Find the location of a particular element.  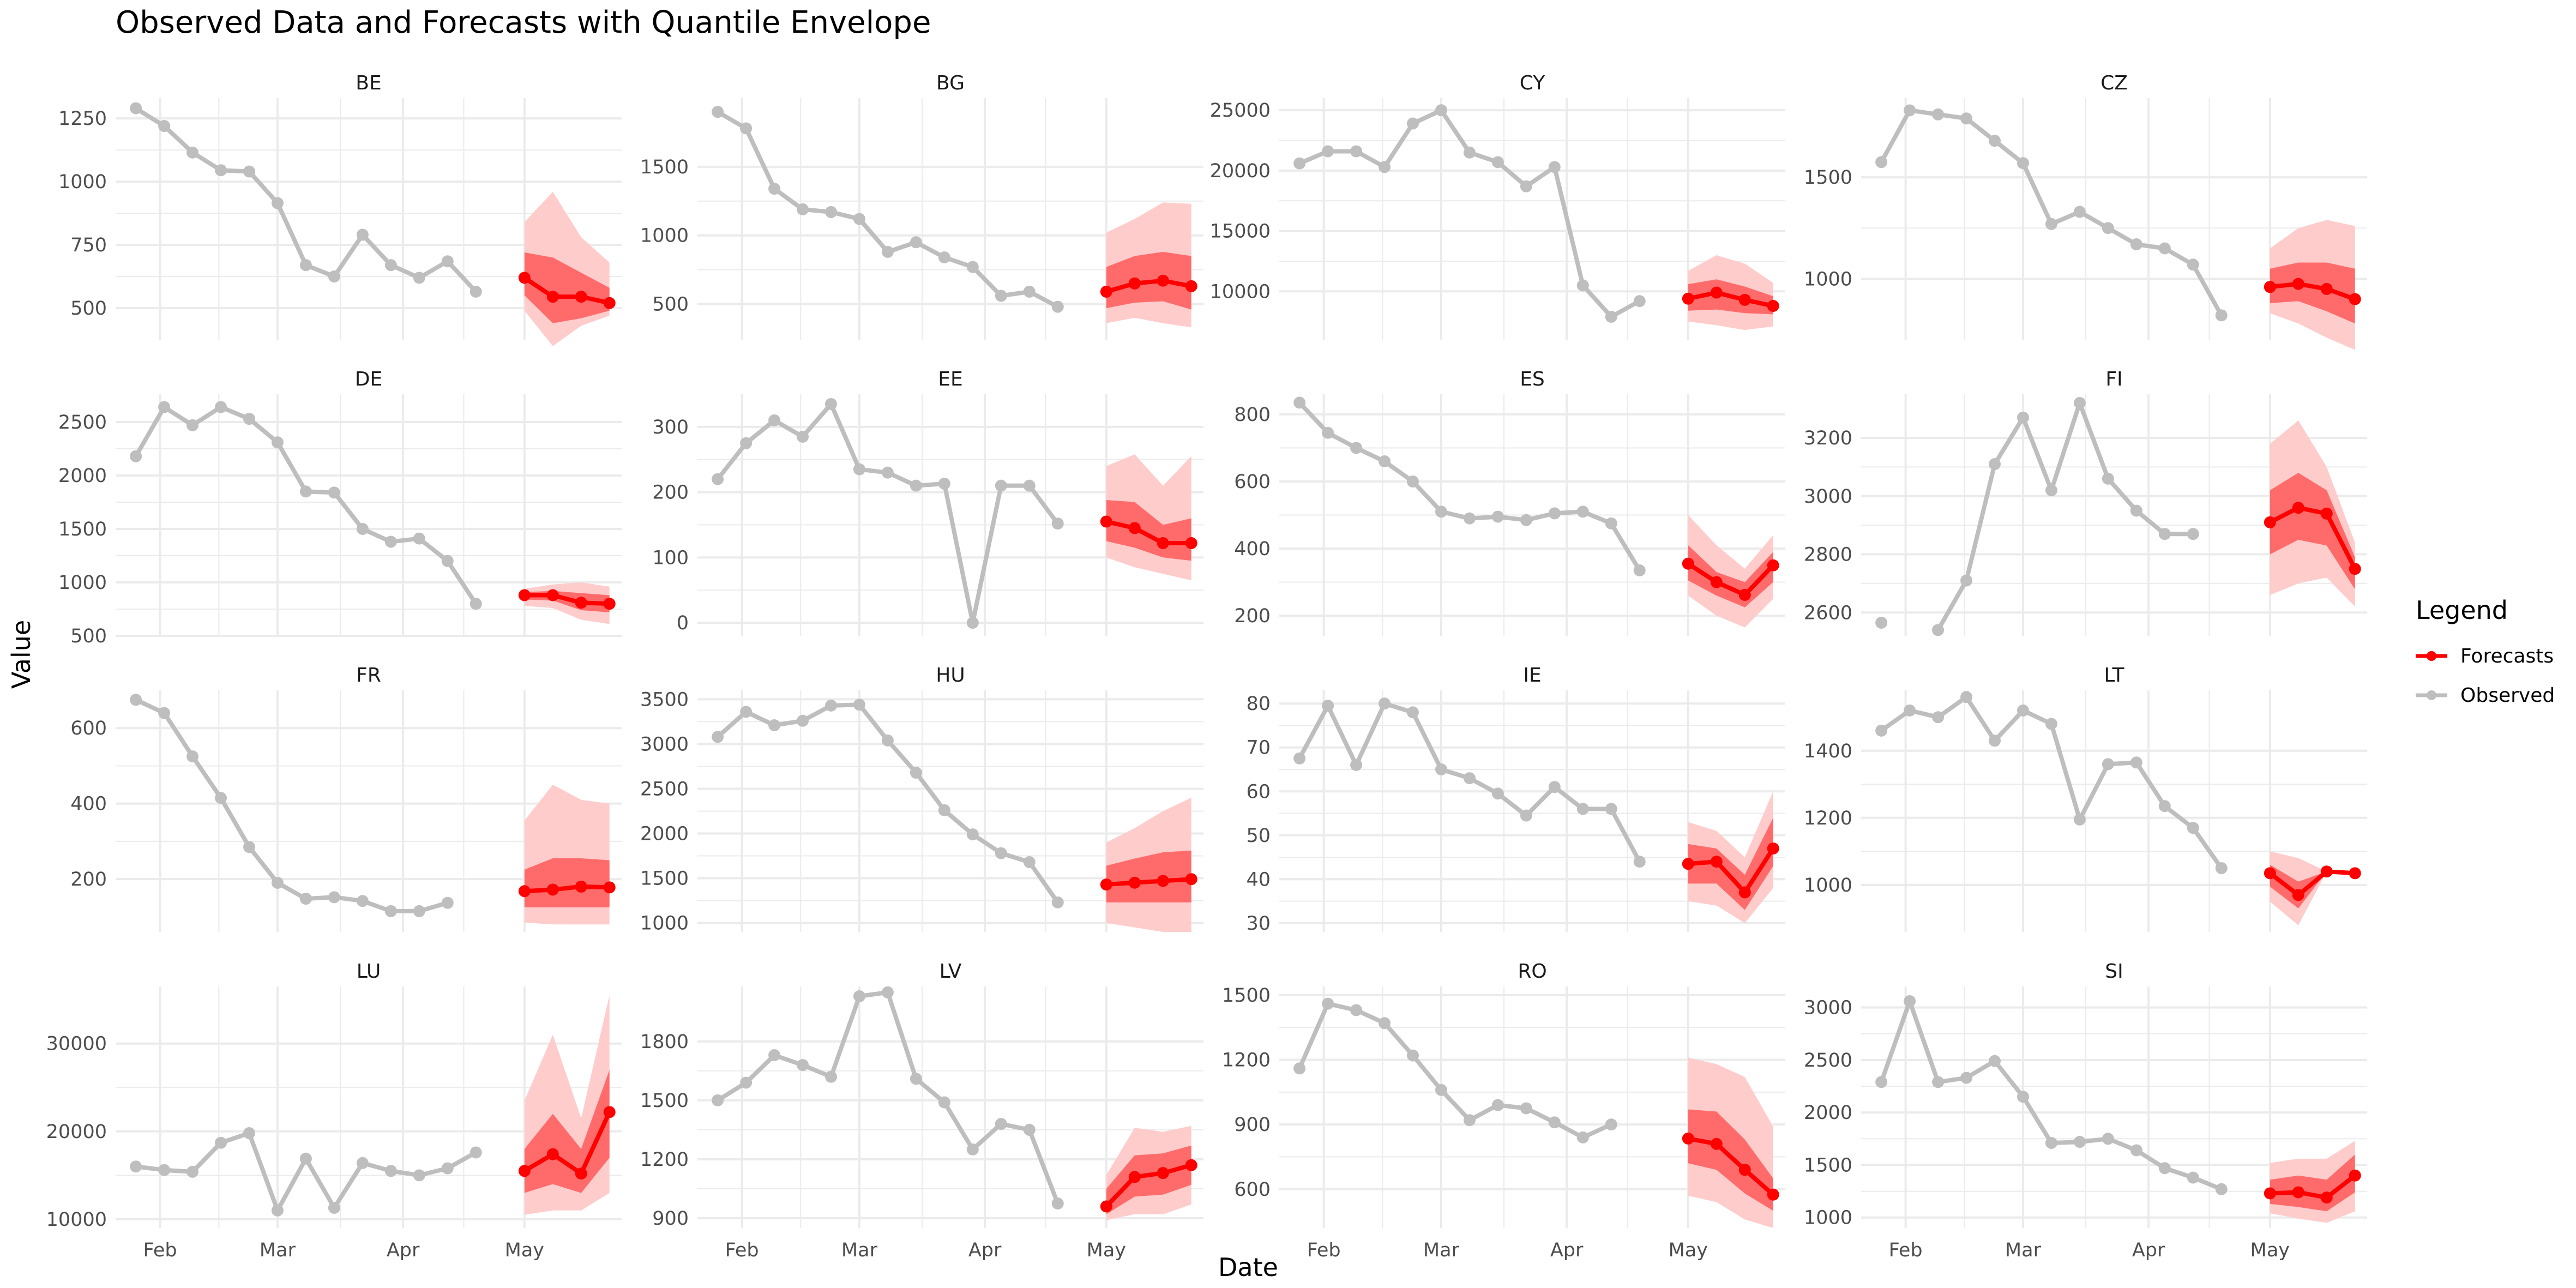

panel-ro: RO 600 900 1200 1500 Feb Mar Apr May is located at coordinates (1503, 1110).